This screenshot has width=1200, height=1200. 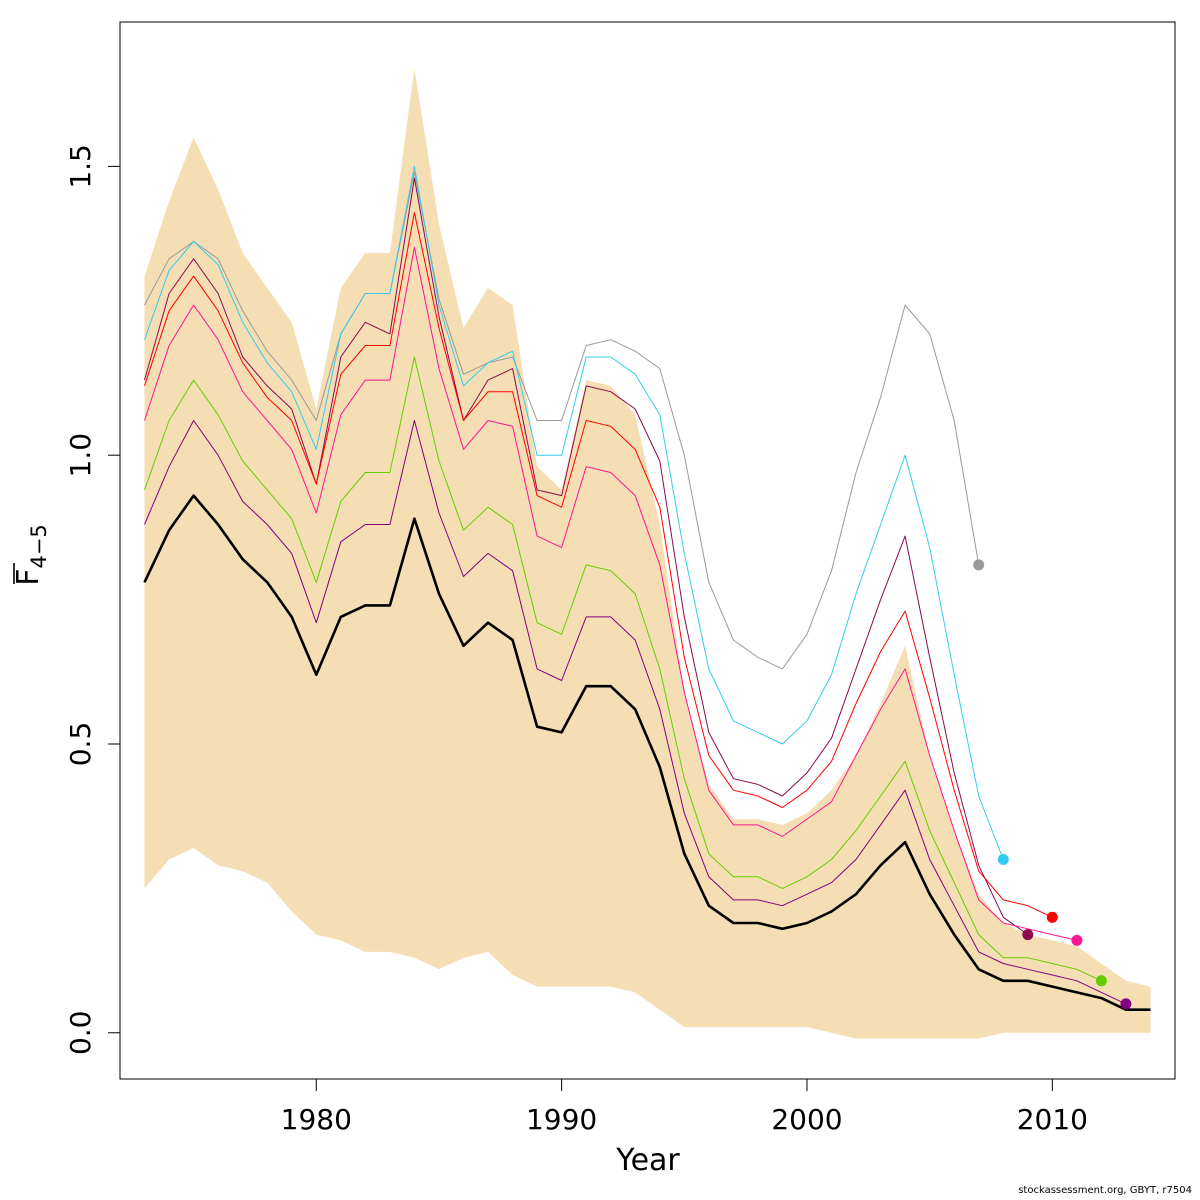 What do you see at coordinates (806, 1119) in the screenshot?
I see `x-tick-label: 2000` at bounding box center [806, 1119].